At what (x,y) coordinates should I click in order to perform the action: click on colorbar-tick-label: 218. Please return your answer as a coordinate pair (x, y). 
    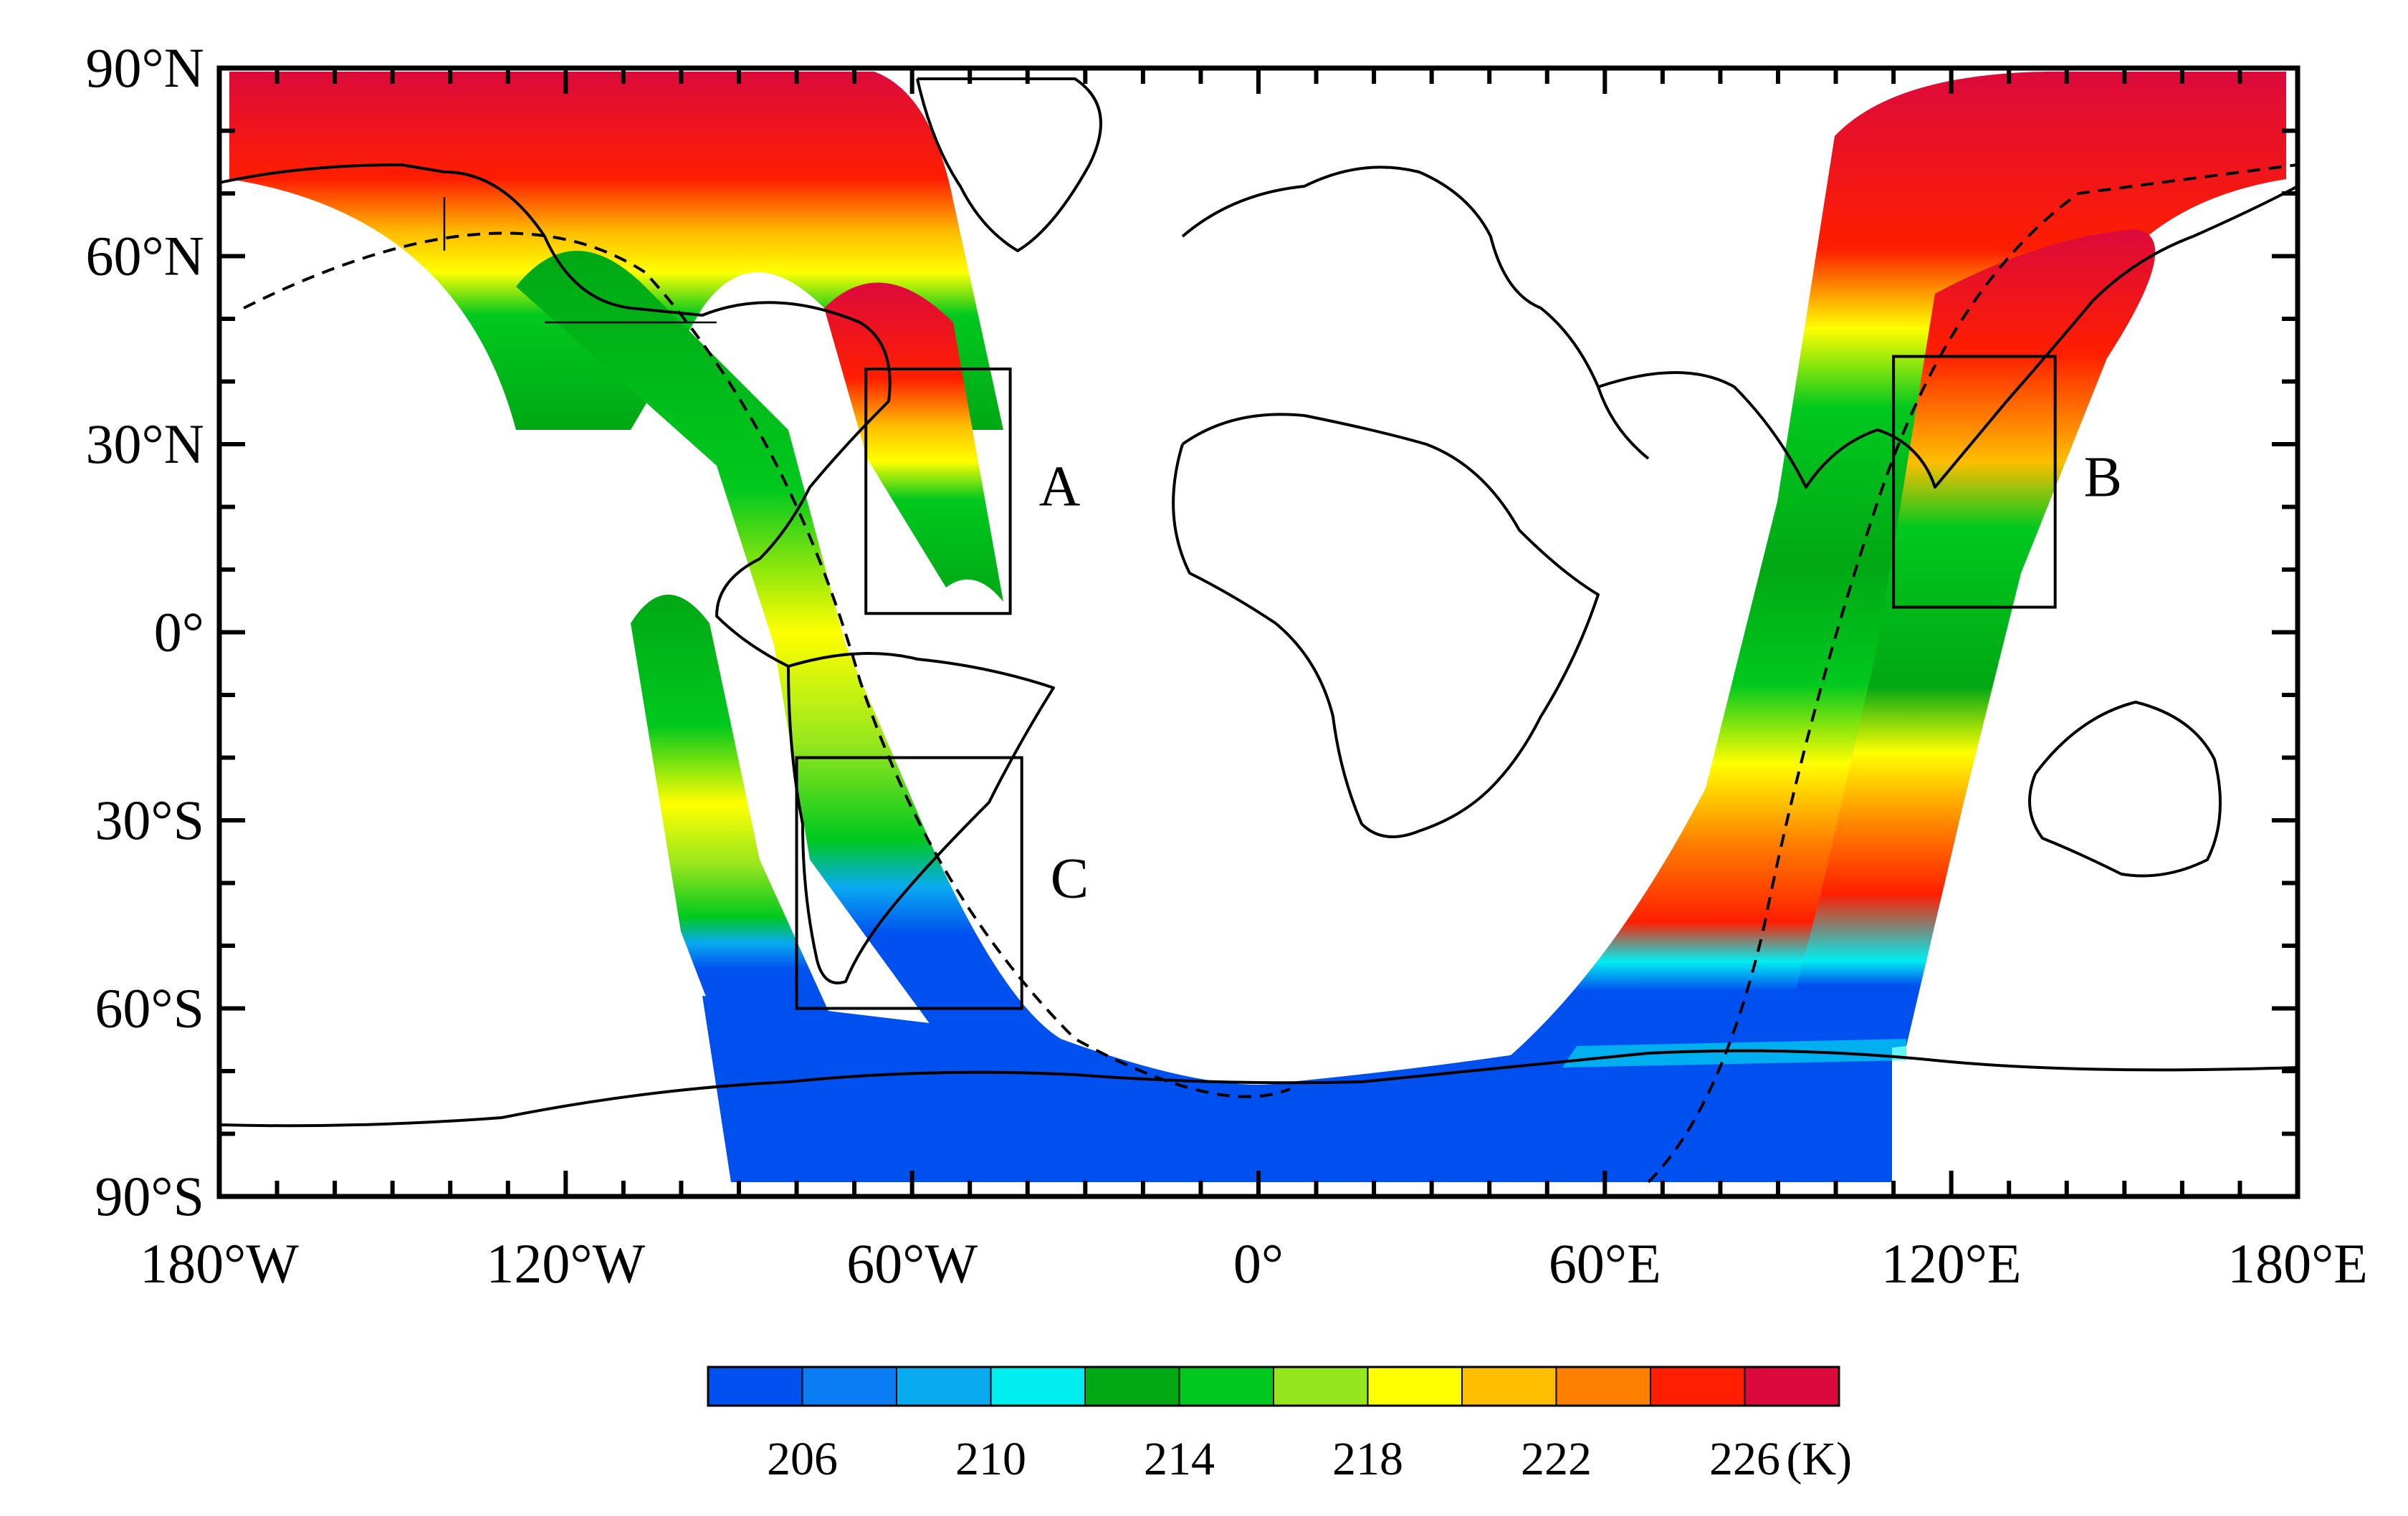
    Looking at the image, I should click on (1367, 1459).